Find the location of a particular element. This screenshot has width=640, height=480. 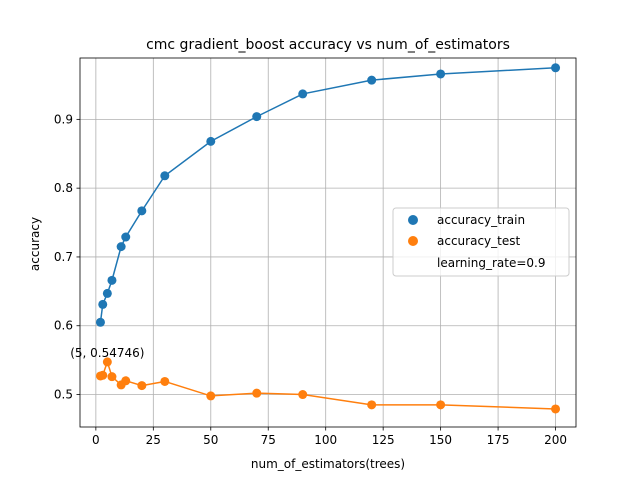

y-tick-label-0: 0.5 is located at coordinates (63, 395).